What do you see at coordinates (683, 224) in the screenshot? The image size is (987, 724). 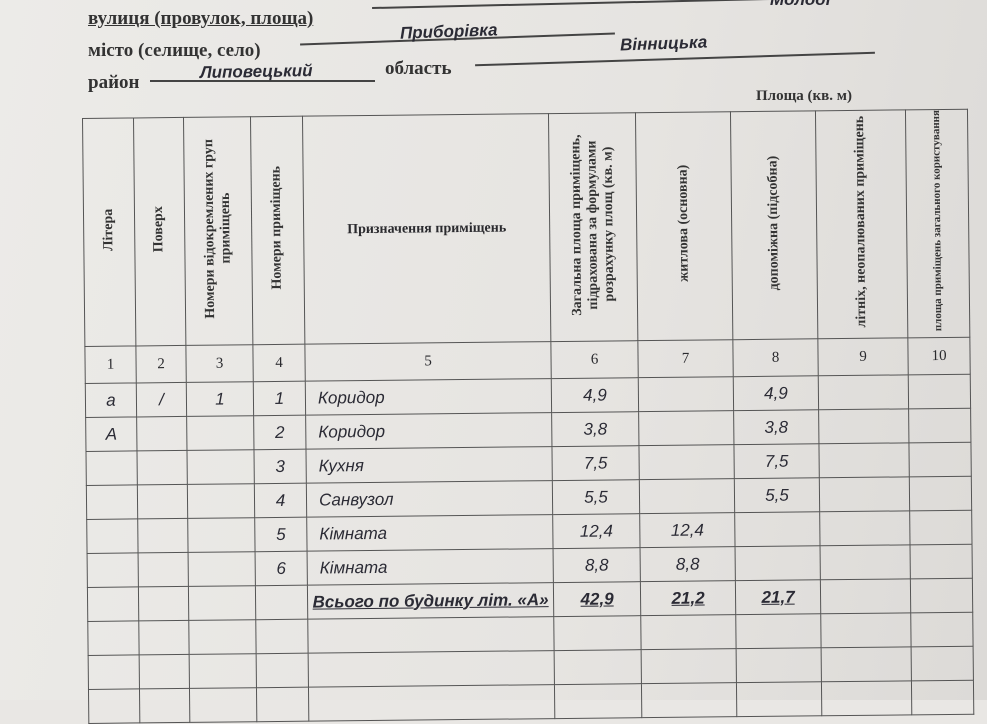 I see `header-living: житлова (основна)` at bounding box center [683, 224].